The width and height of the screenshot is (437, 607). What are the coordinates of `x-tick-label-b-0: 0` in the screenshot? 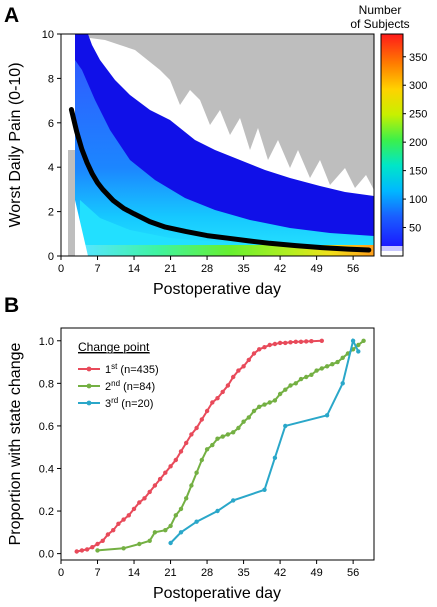 It's located at (61, 573).